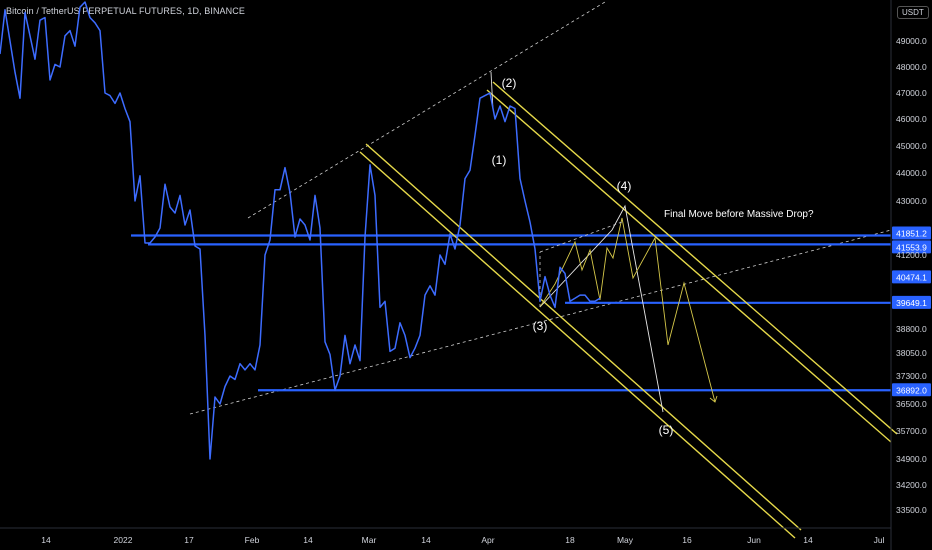 The image size is (932, 550). What do you see at coordinates (624, 186) in the screenshot?
I see `wave-label: (4)` at bounding box center [624, 186].